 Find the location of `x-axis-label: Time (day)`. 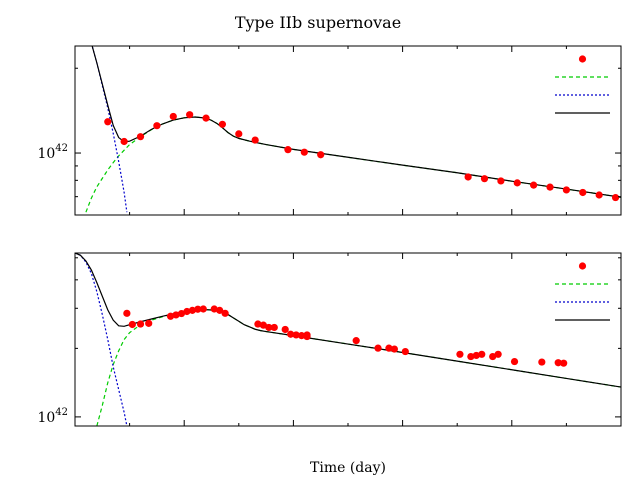

x-axis-label: Time (day) is located at coordinates (348, 468).